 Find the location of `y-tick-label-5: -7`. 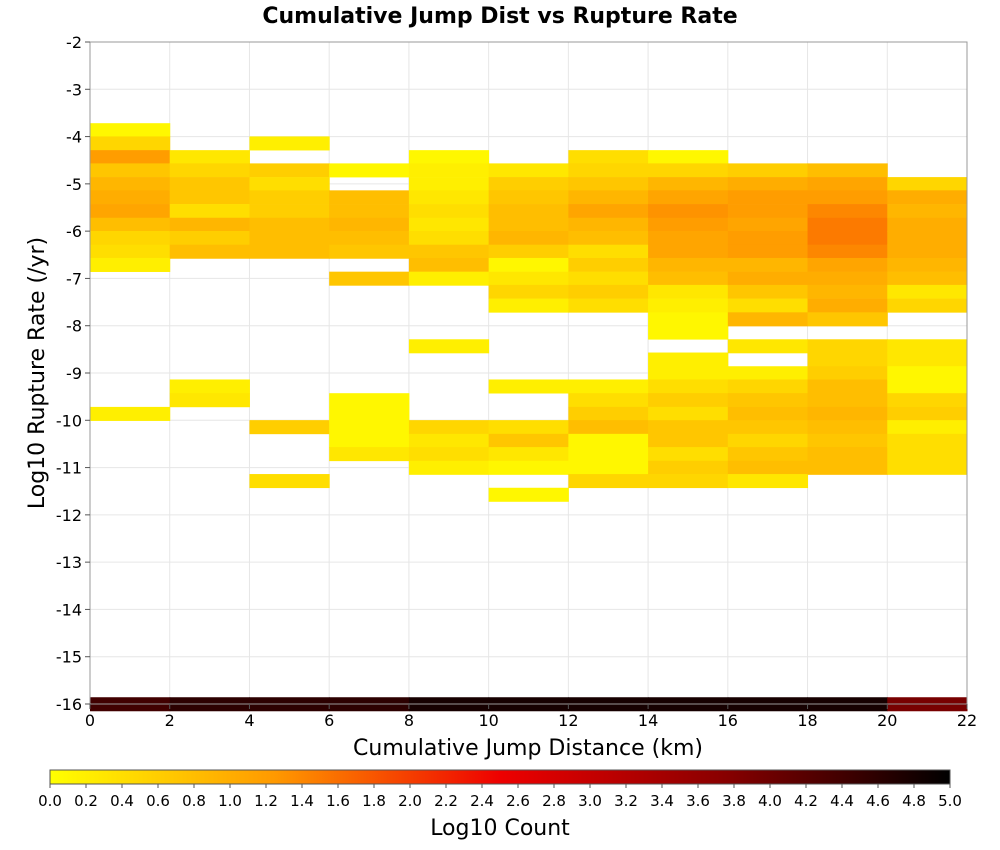

y-tick-label-5: -7 is located at coordinates (74, 278).